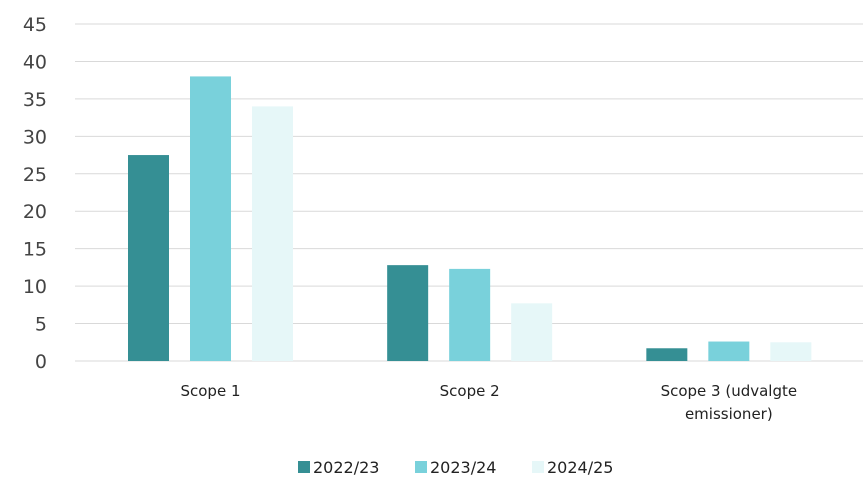 The width and height of the screenshot is (863, 478). What do you see at coordinates (35, 100) in the screenshot?
I see `y-tick-label: 35` at bounding box center [35, 100].